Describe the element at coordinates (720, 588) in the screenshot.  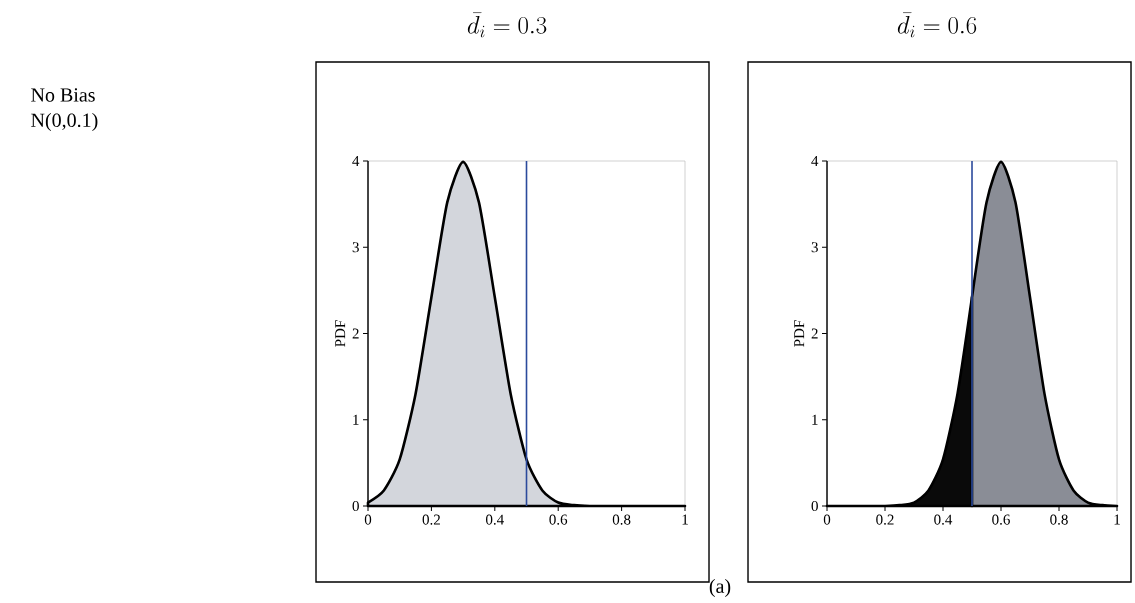
I see `text: (a)` at that location.